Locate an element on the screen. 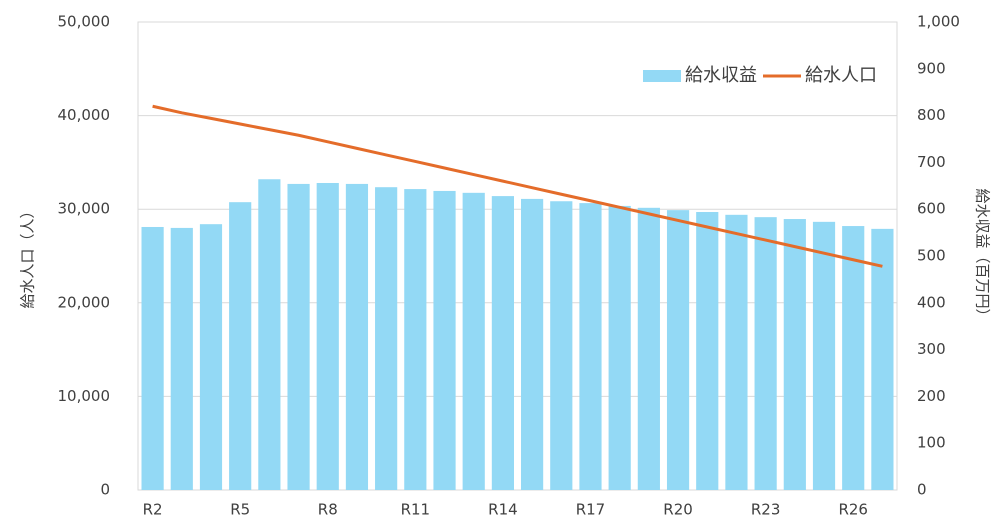 The height and width of the screenshot is (524, 994). y-tick-label: 0 is located at coordinates (105, 490).